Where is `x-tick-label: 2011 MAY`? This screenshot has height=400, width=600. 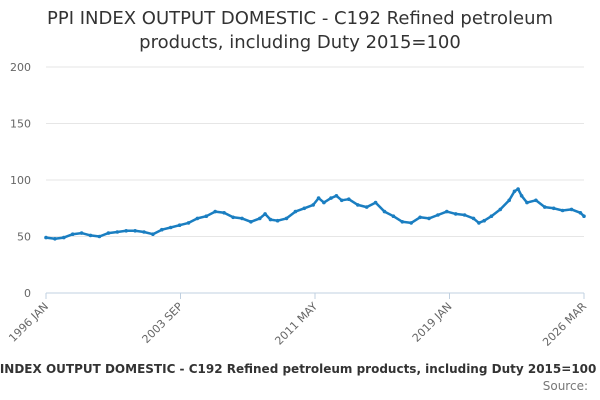 x-tick-label: 2011 MAY is located at coordinates (296, 324).